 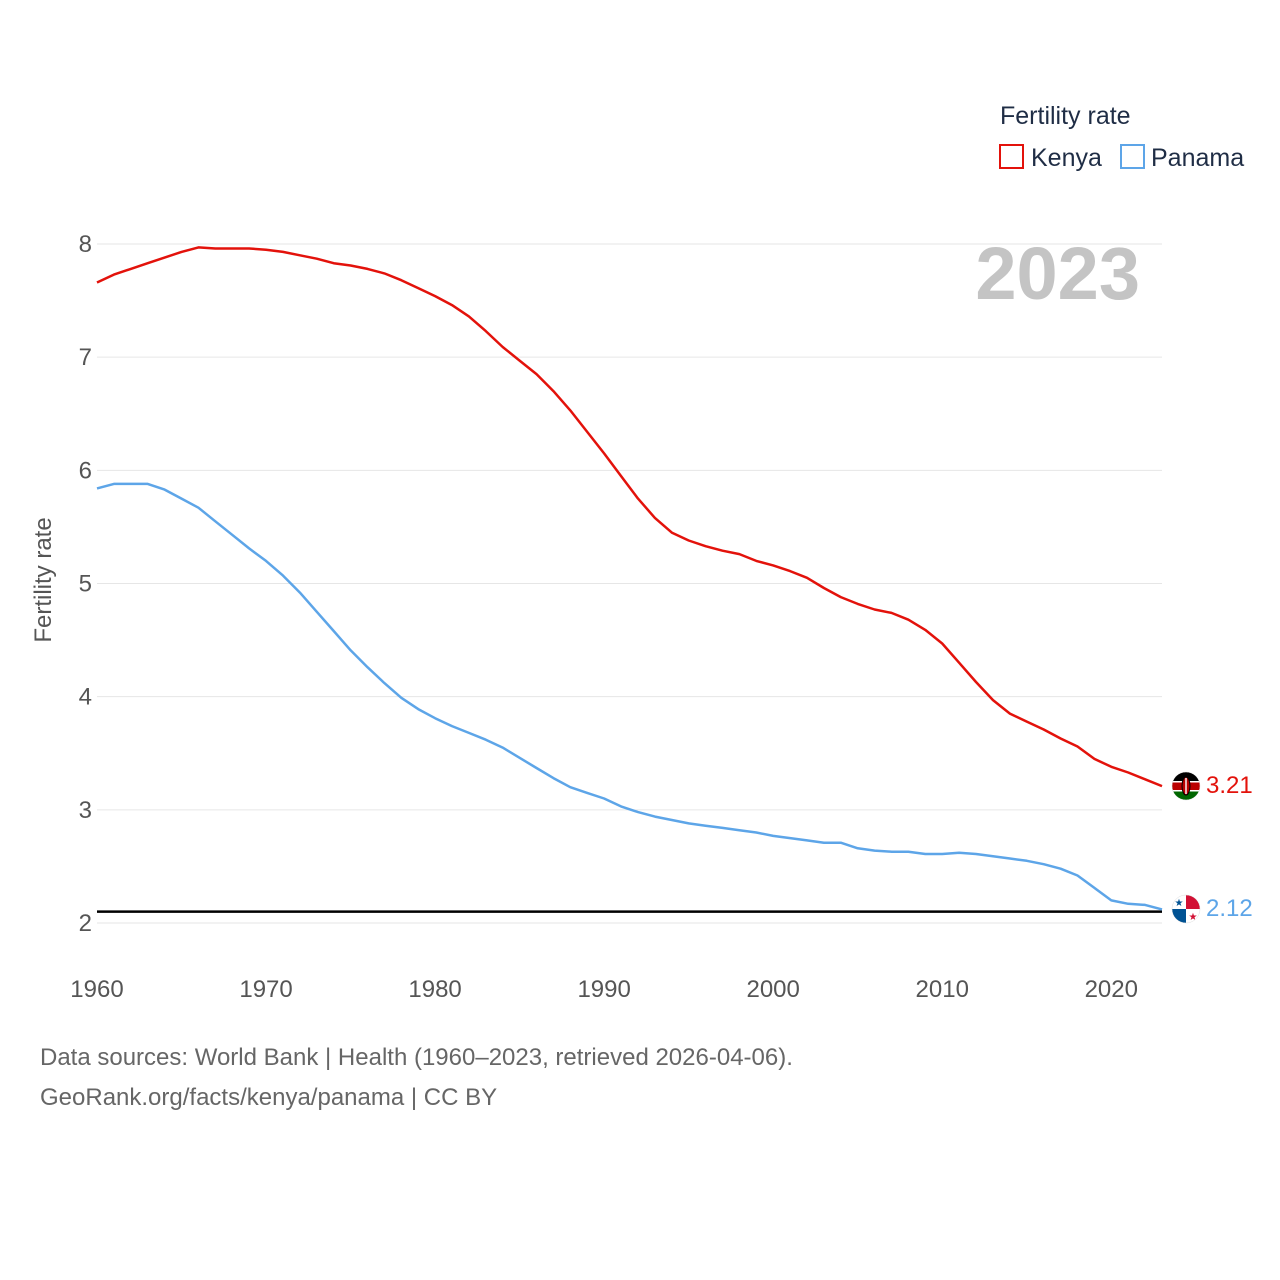 I want to click on legend-item-kenya: Kenya, so click(x=1050, y=158).